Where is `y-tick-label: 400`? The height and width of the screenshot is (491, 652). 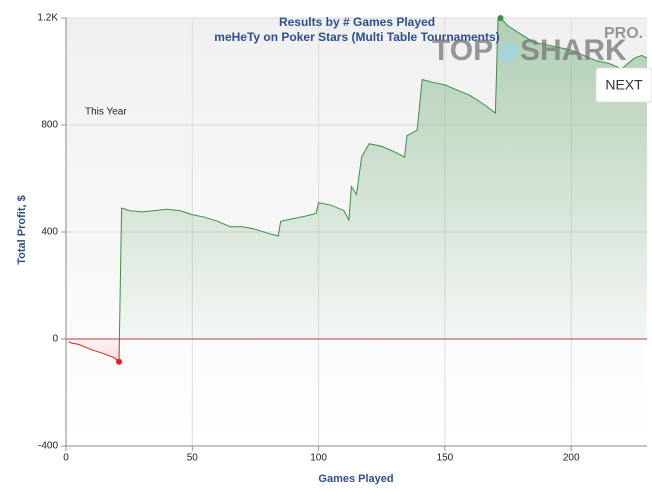
y-tick-label: 400 is located at coordinates (49, 232).